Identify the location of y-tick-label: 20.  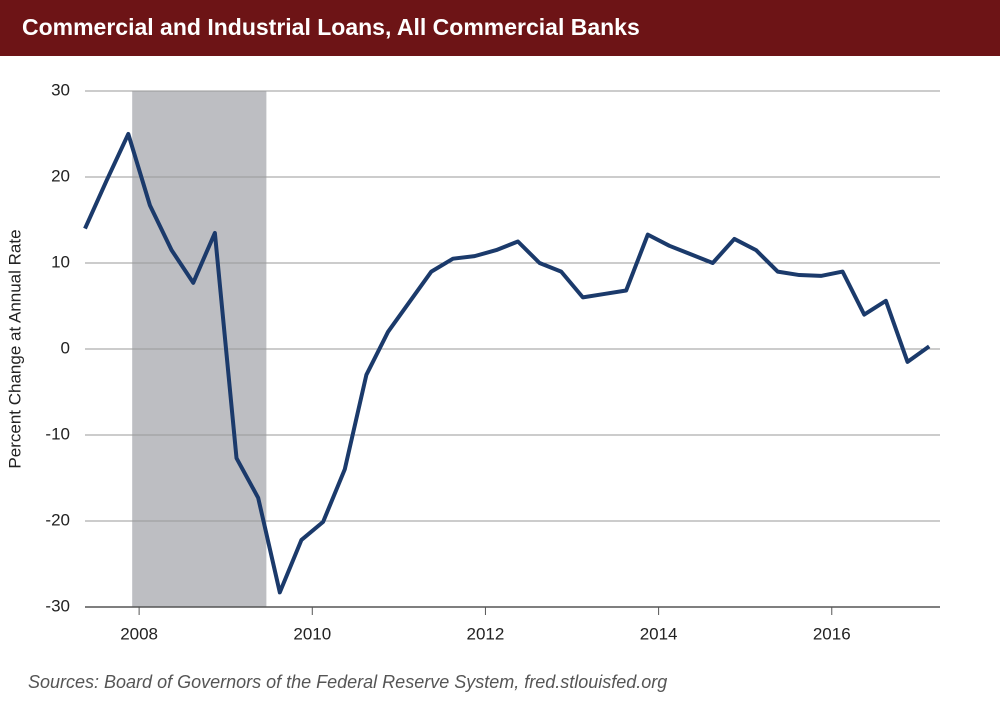
(60, 175).